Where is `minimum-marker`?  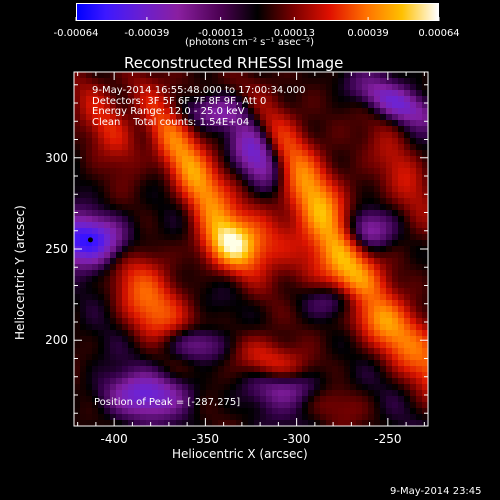
minimum-marker is located at coordinates (90, 240).